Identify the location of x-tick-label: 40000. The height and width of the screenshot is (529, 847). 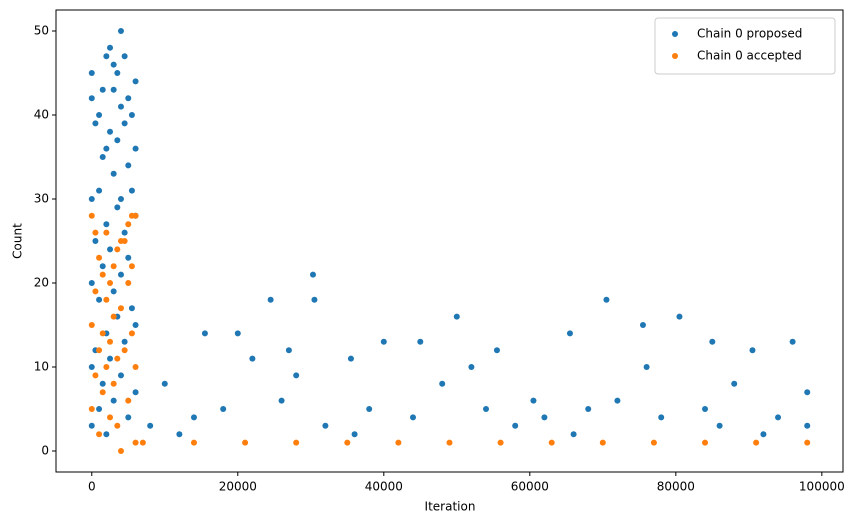
(384, 487).